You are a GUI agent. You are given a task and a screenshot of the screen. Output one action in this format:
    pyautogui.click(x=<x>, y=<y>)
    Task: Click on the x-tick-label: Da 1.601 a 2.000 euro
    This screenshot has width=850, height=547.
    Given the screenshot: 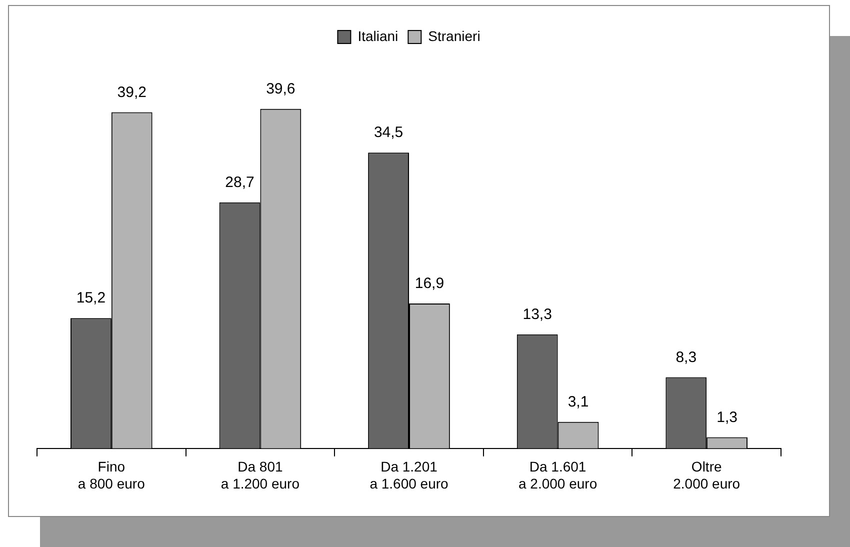 What is the action you would take?
    pyautogui.click(x=558, y=475)
    